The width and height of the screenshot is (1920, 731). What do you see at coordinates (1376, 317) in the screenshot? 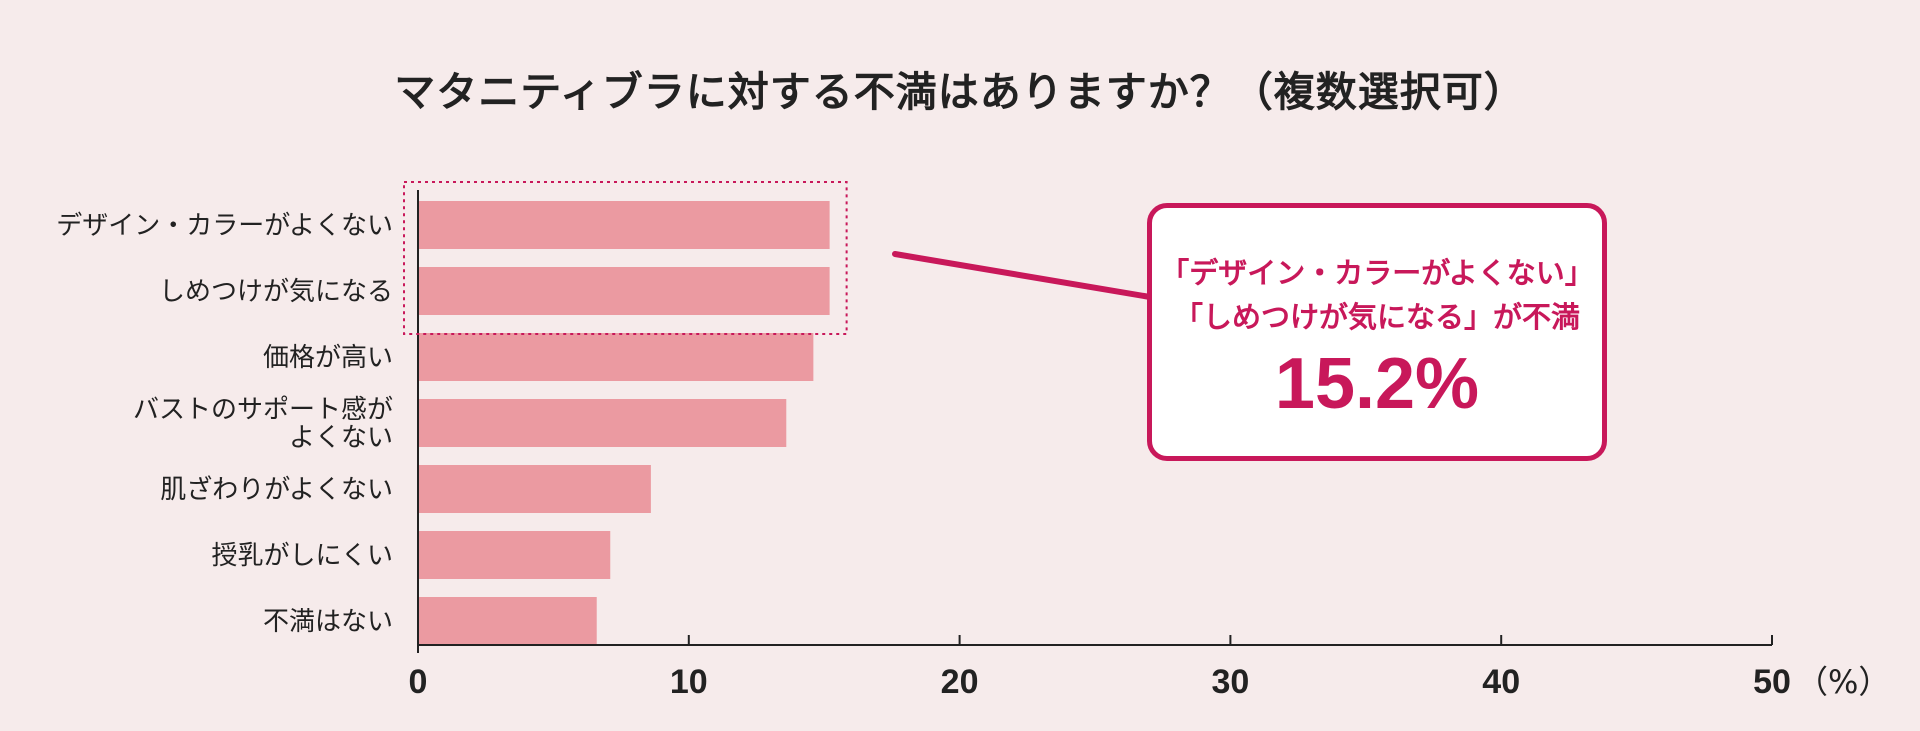
I see `callout-line-2: 「しめつけが気になる」が不満` at bounding box center [1376, 317].